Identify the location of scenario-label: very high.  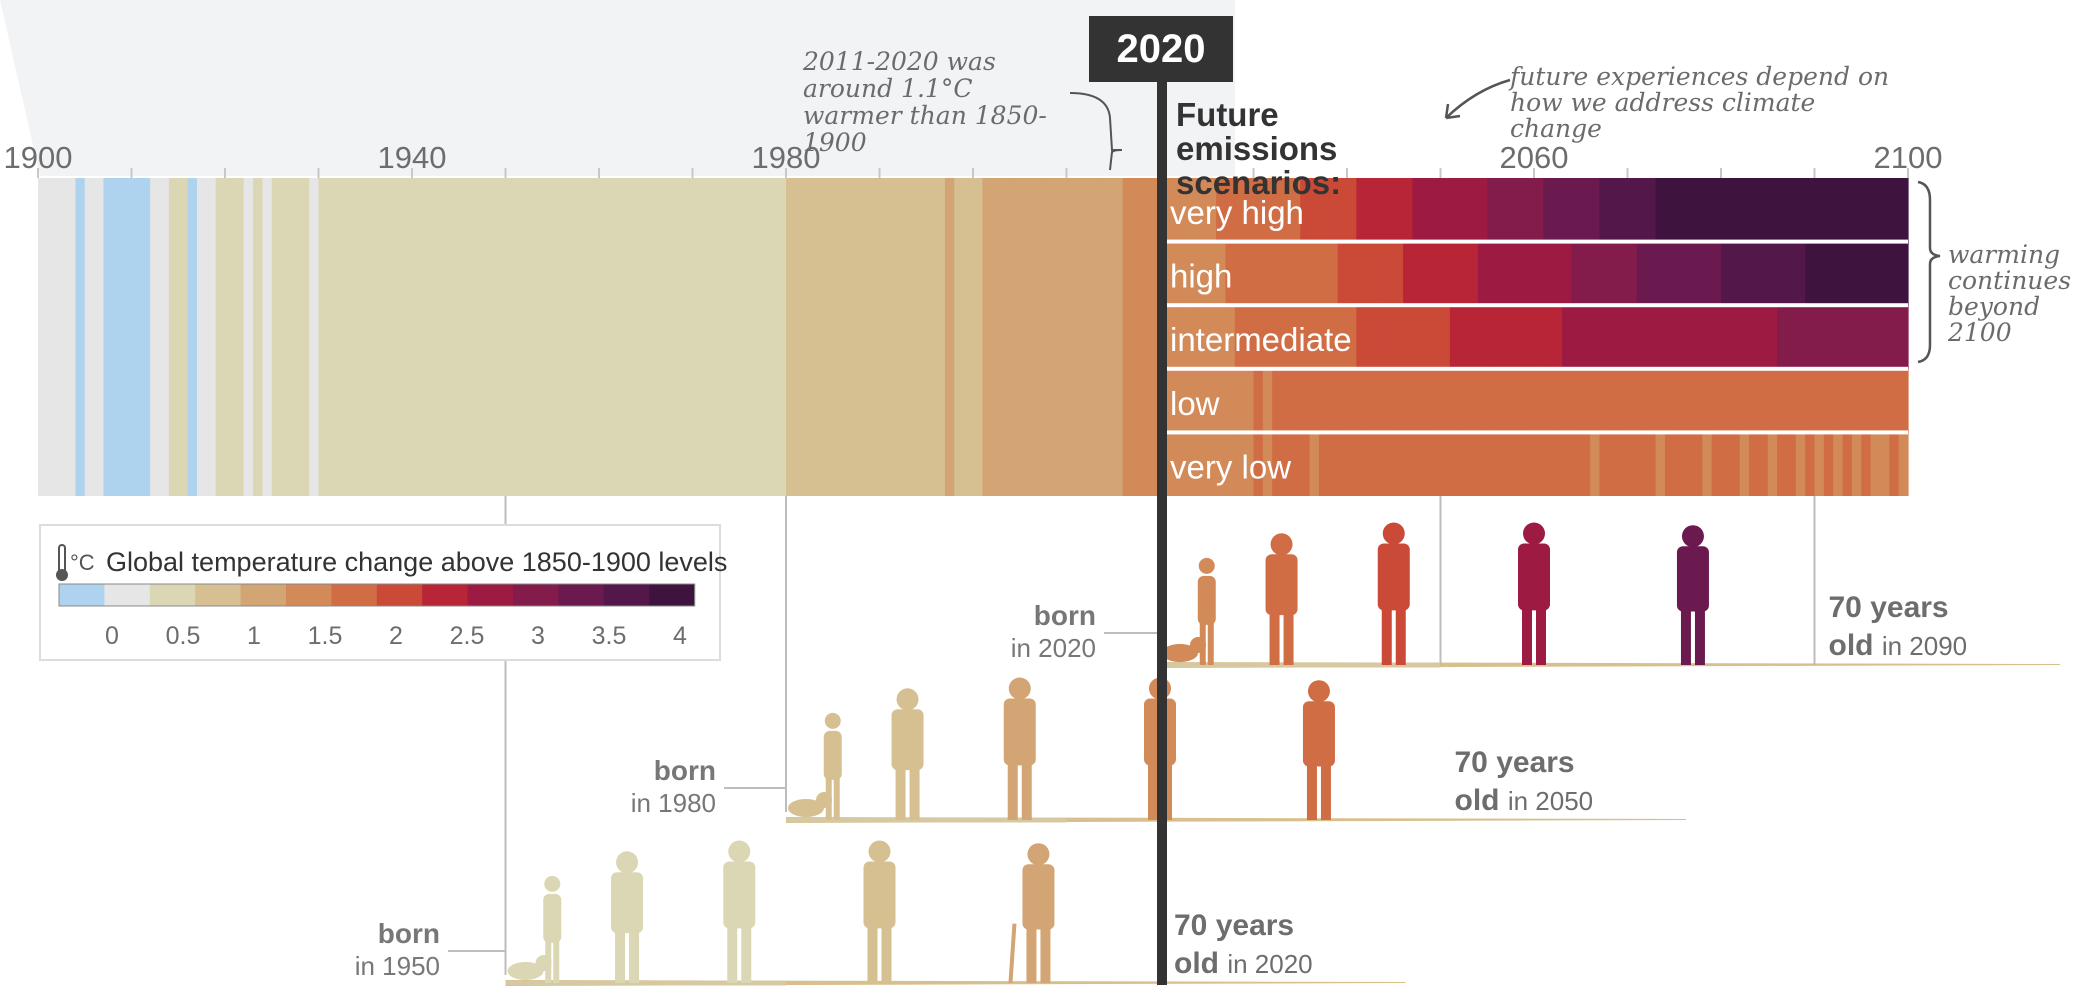
(1237, 212).